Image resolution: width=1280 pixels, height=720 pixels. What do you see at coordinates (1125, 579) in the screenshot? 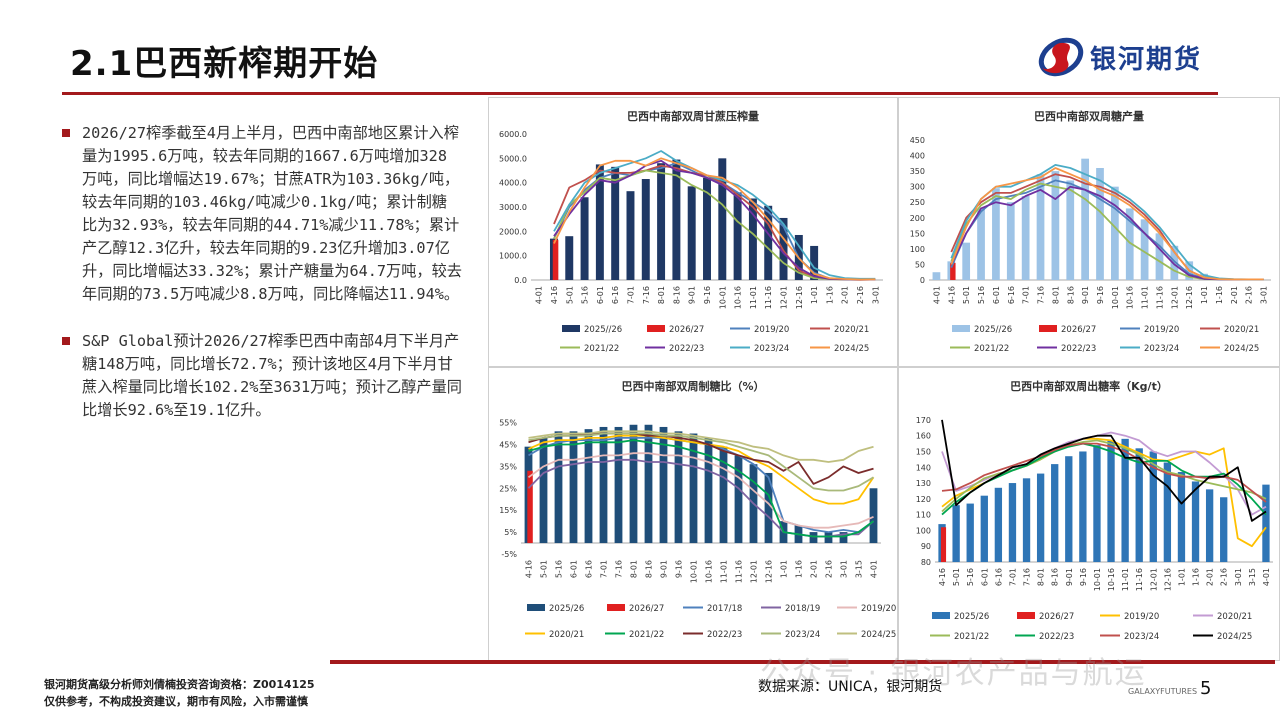
I see `x-tick-label: 11-01` at bounding box center [1125, 579].